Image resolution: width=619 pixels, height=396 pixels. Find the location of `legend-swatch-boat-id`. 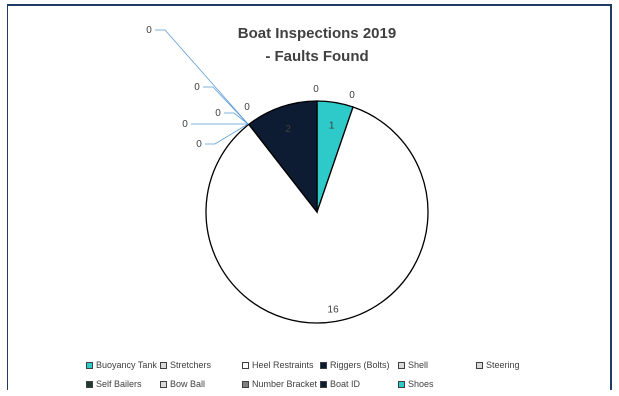

legend-swatch-boat-id is located at coordinates (323, 384).